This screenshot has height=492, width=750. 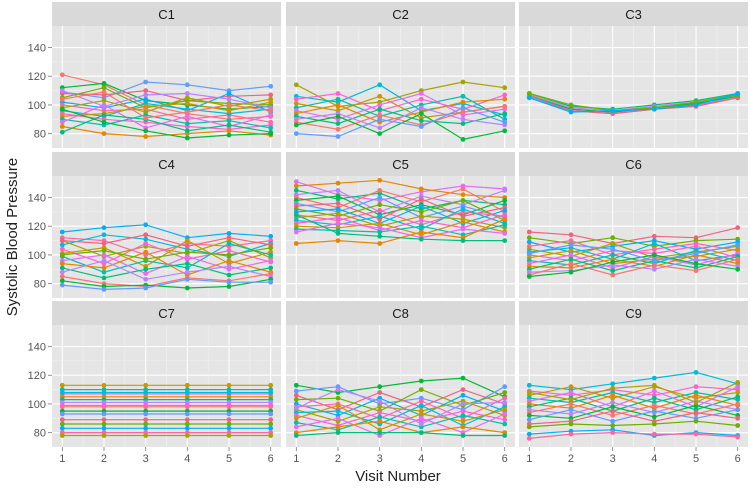 I want to click on panel-strip-label: C9, so click(x=633, y=313).